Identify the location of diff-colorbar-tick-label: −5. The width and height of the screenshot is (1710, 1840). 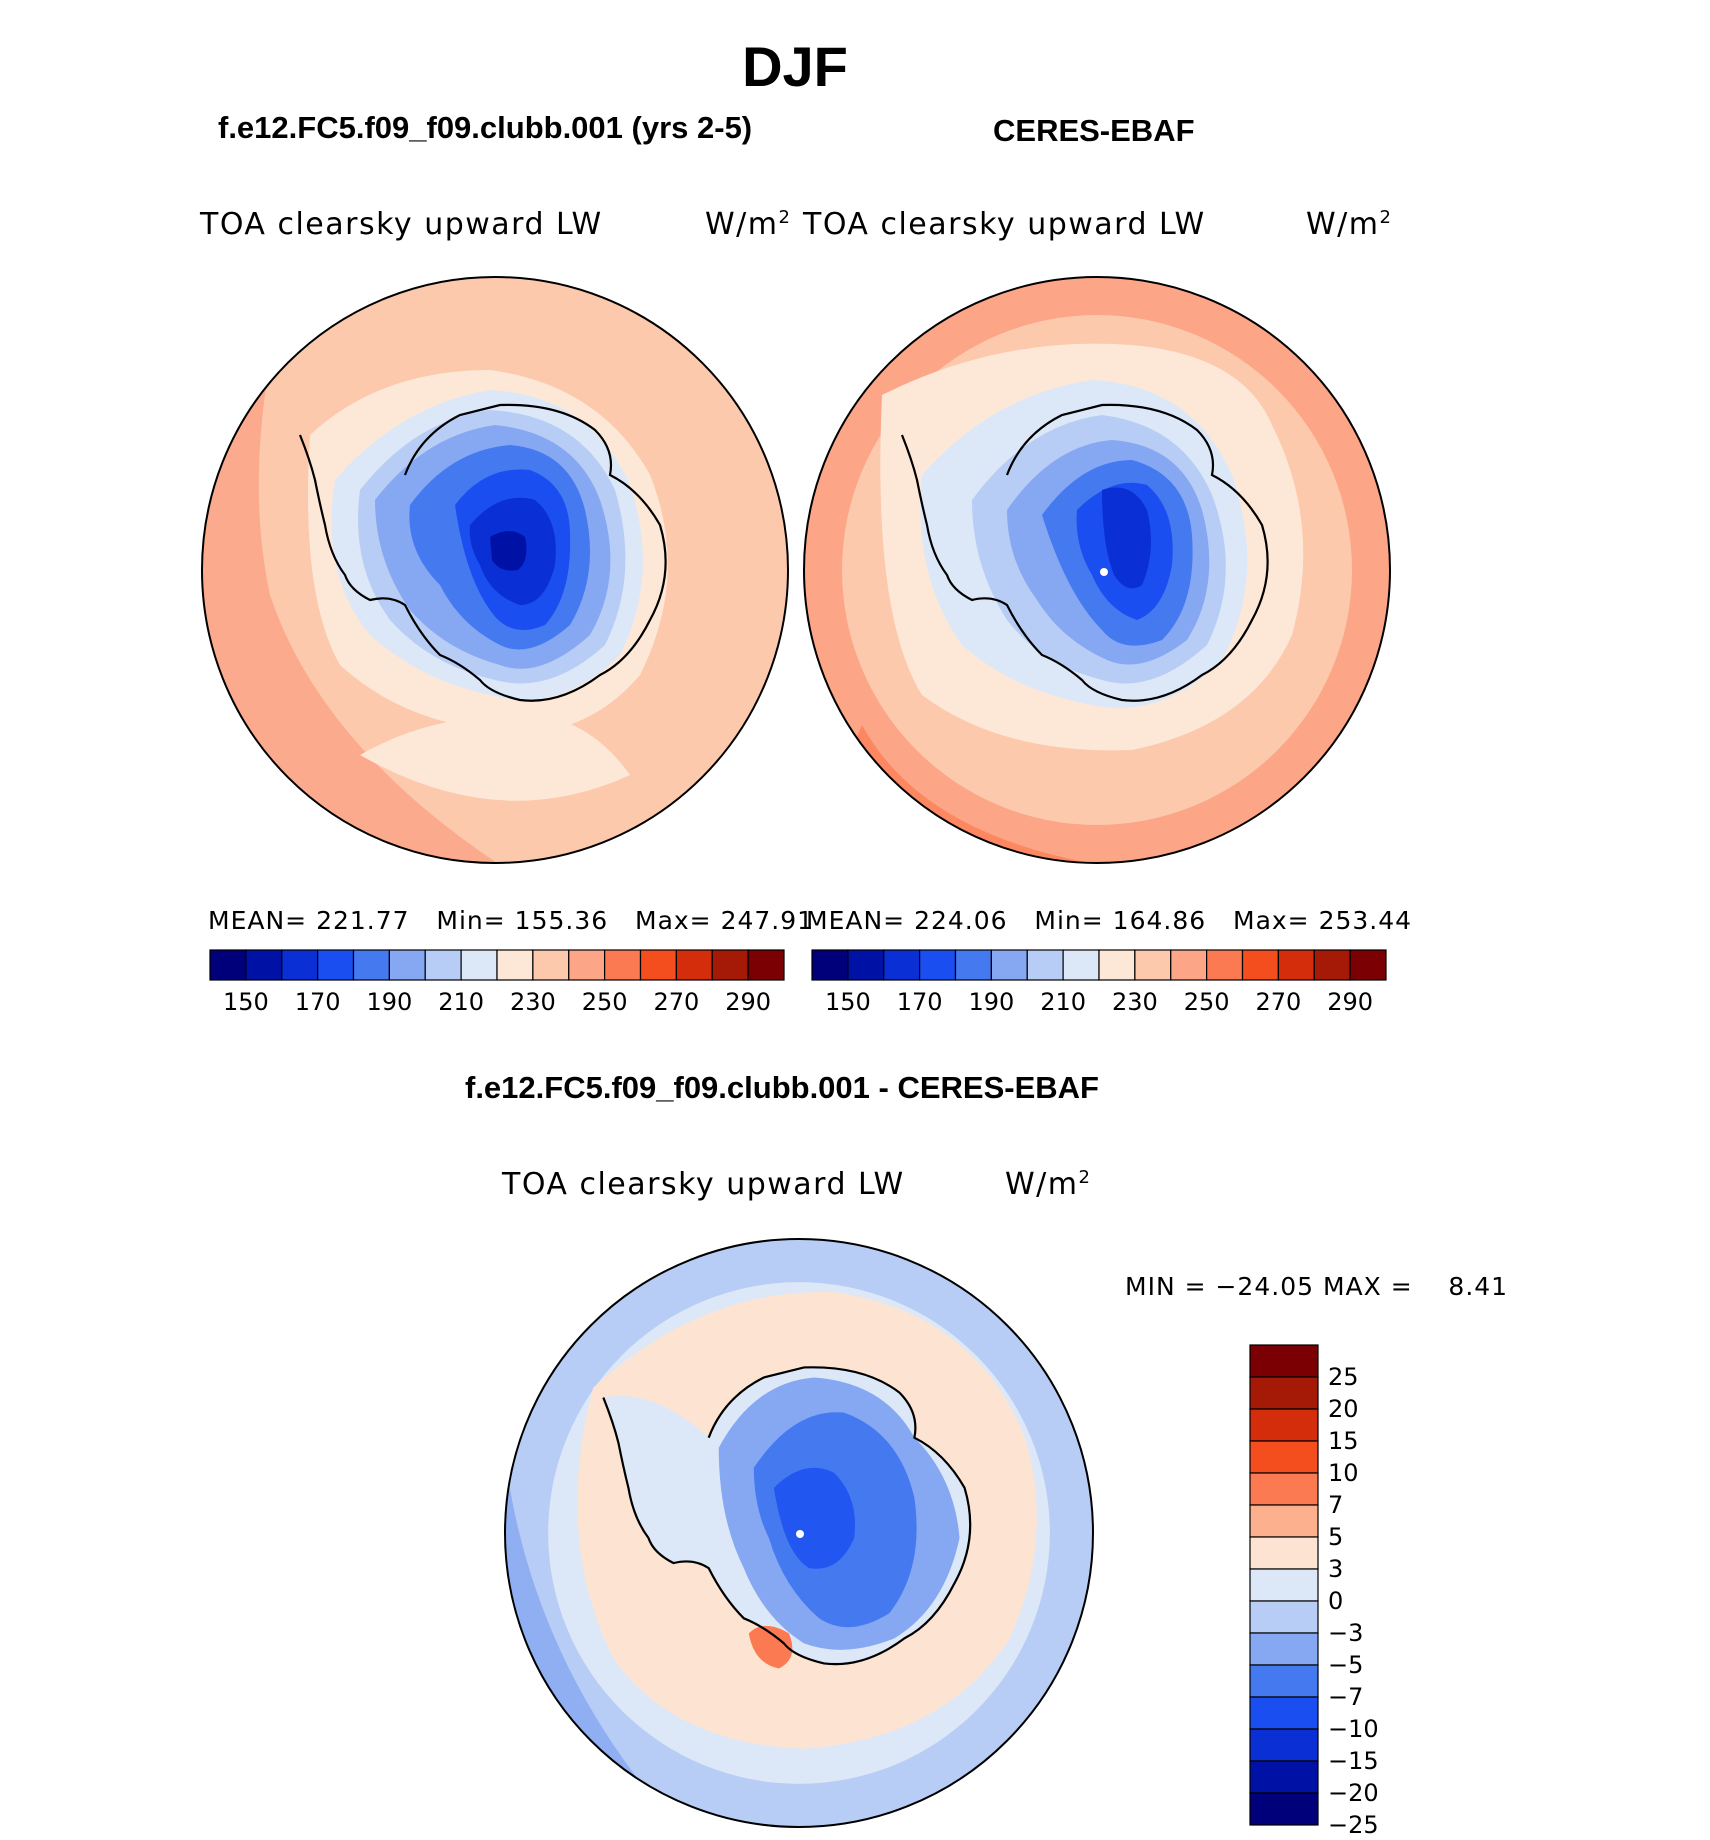
(1346, 1665).